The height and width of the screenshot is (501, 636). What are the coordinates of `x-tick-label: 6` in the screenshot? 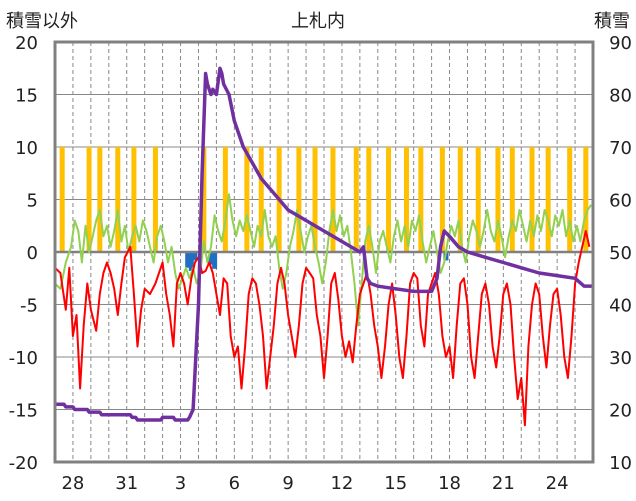 It's located at (234, 483).